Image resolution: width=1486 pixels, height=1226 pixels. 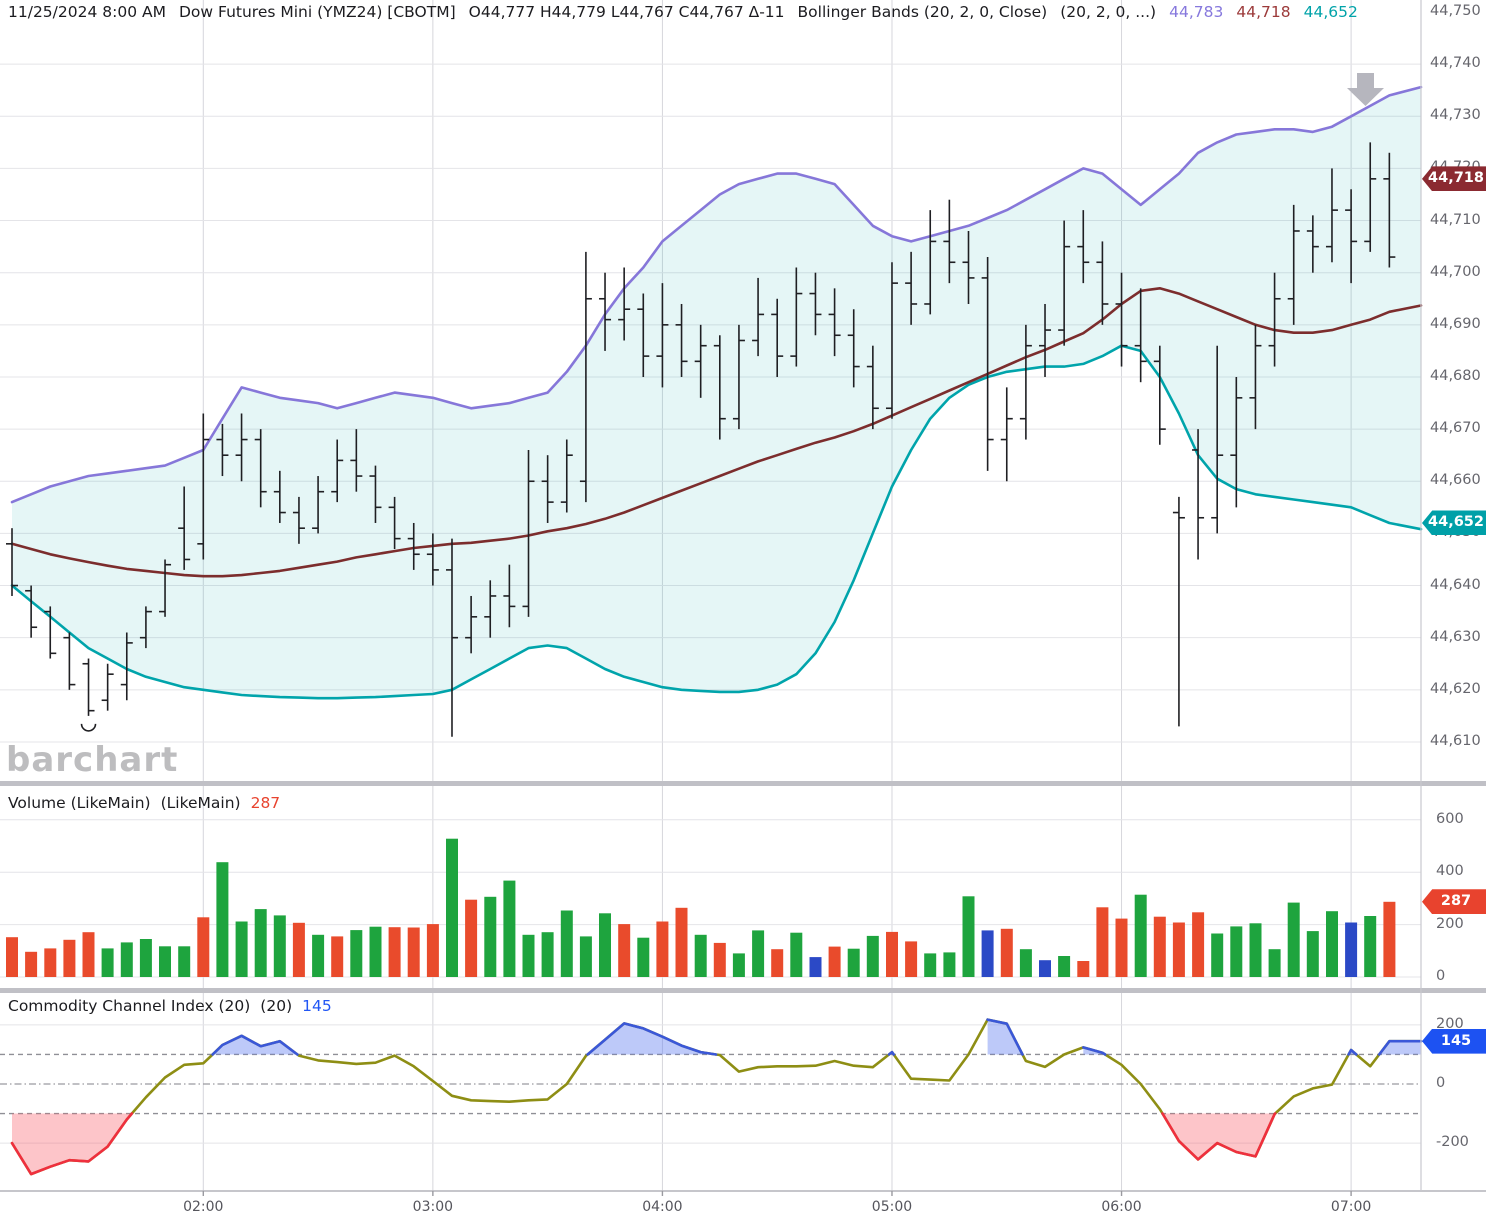 I want to click on header-study-label: Bollinger Bands (20, 2, 0, Close), so click(x=922, y=12).